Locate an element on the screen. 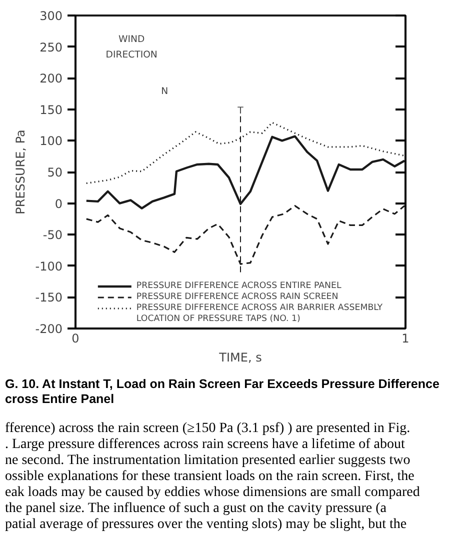  y-tick-label: 250 is located at coordinates (51, 47).